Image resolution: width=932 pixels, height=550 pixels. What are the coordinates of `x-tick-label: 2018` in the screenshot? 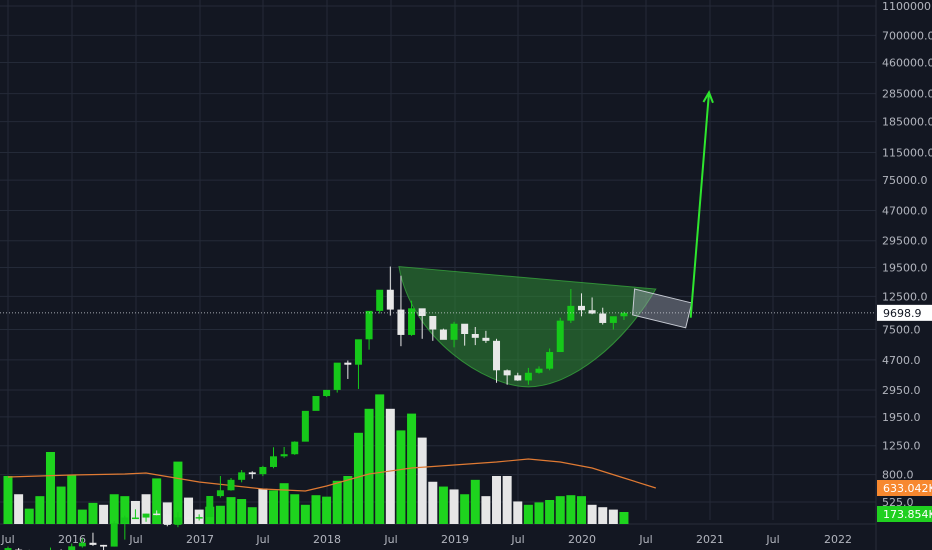 It's located at (327, 539).